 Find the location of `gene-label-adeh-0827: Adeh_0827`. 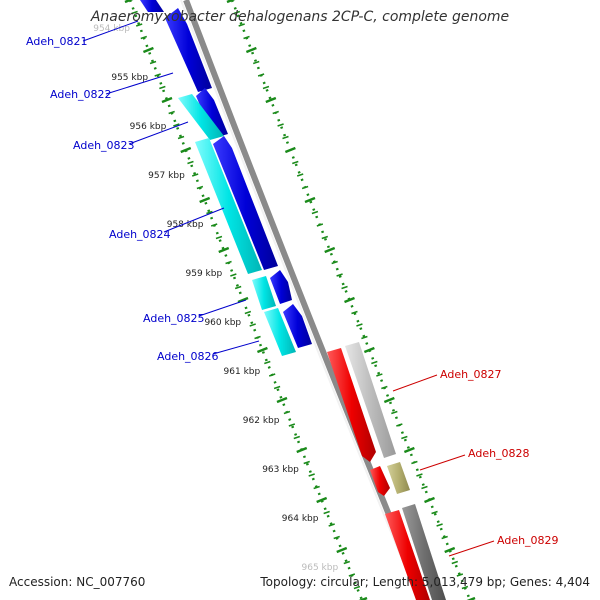

gene-label-adeh-0827: Adeh_0827 is located at coordinates (471, 374).